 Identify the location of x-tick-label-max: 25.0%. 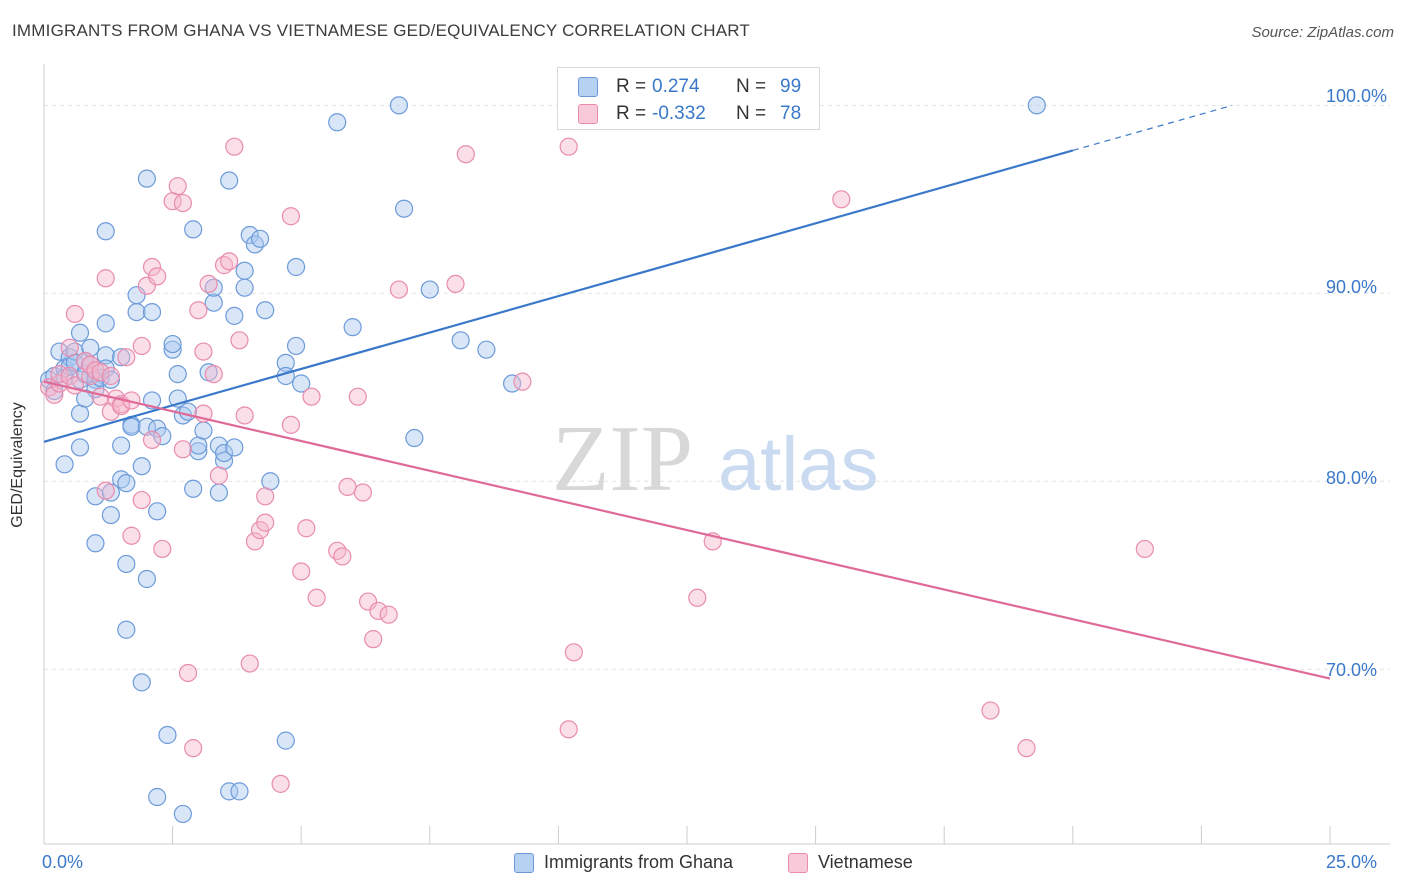
(1352, 862).